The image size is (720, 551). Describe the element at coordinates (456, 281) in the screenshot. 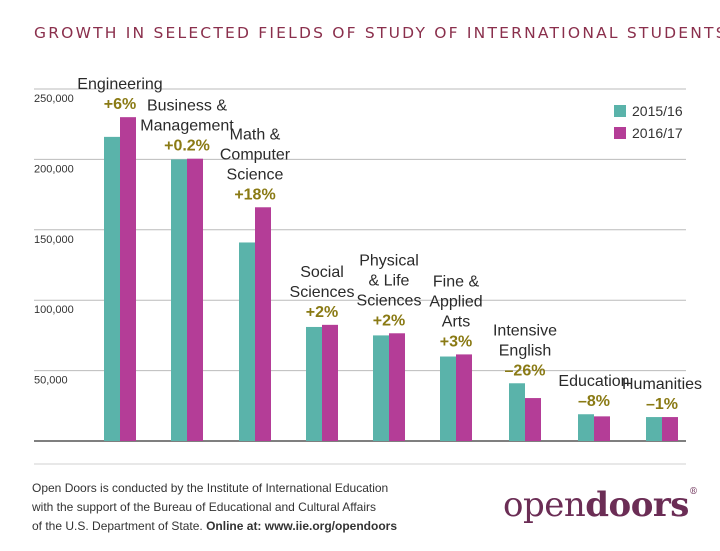

I see `category-label: Fine &` at that location.